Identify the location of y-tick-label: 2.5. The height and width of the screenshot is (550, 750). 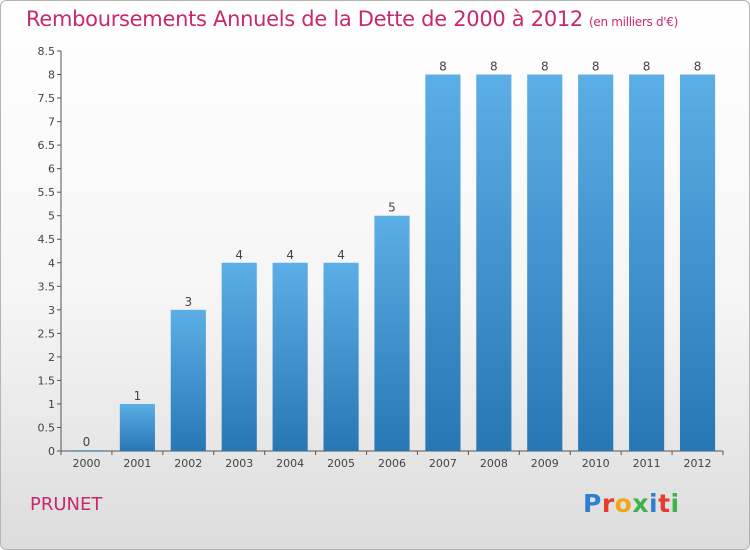
(47, 333).